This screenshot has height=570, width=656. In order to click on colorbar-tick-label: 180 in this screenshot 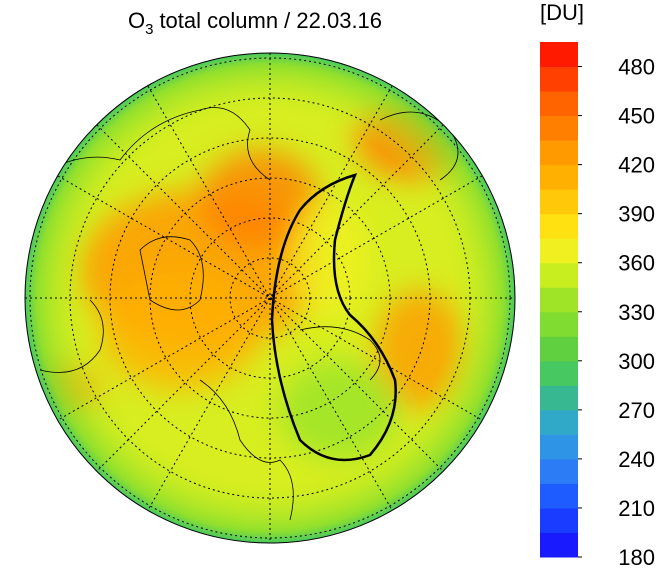, I will do `click(636, 555)`.